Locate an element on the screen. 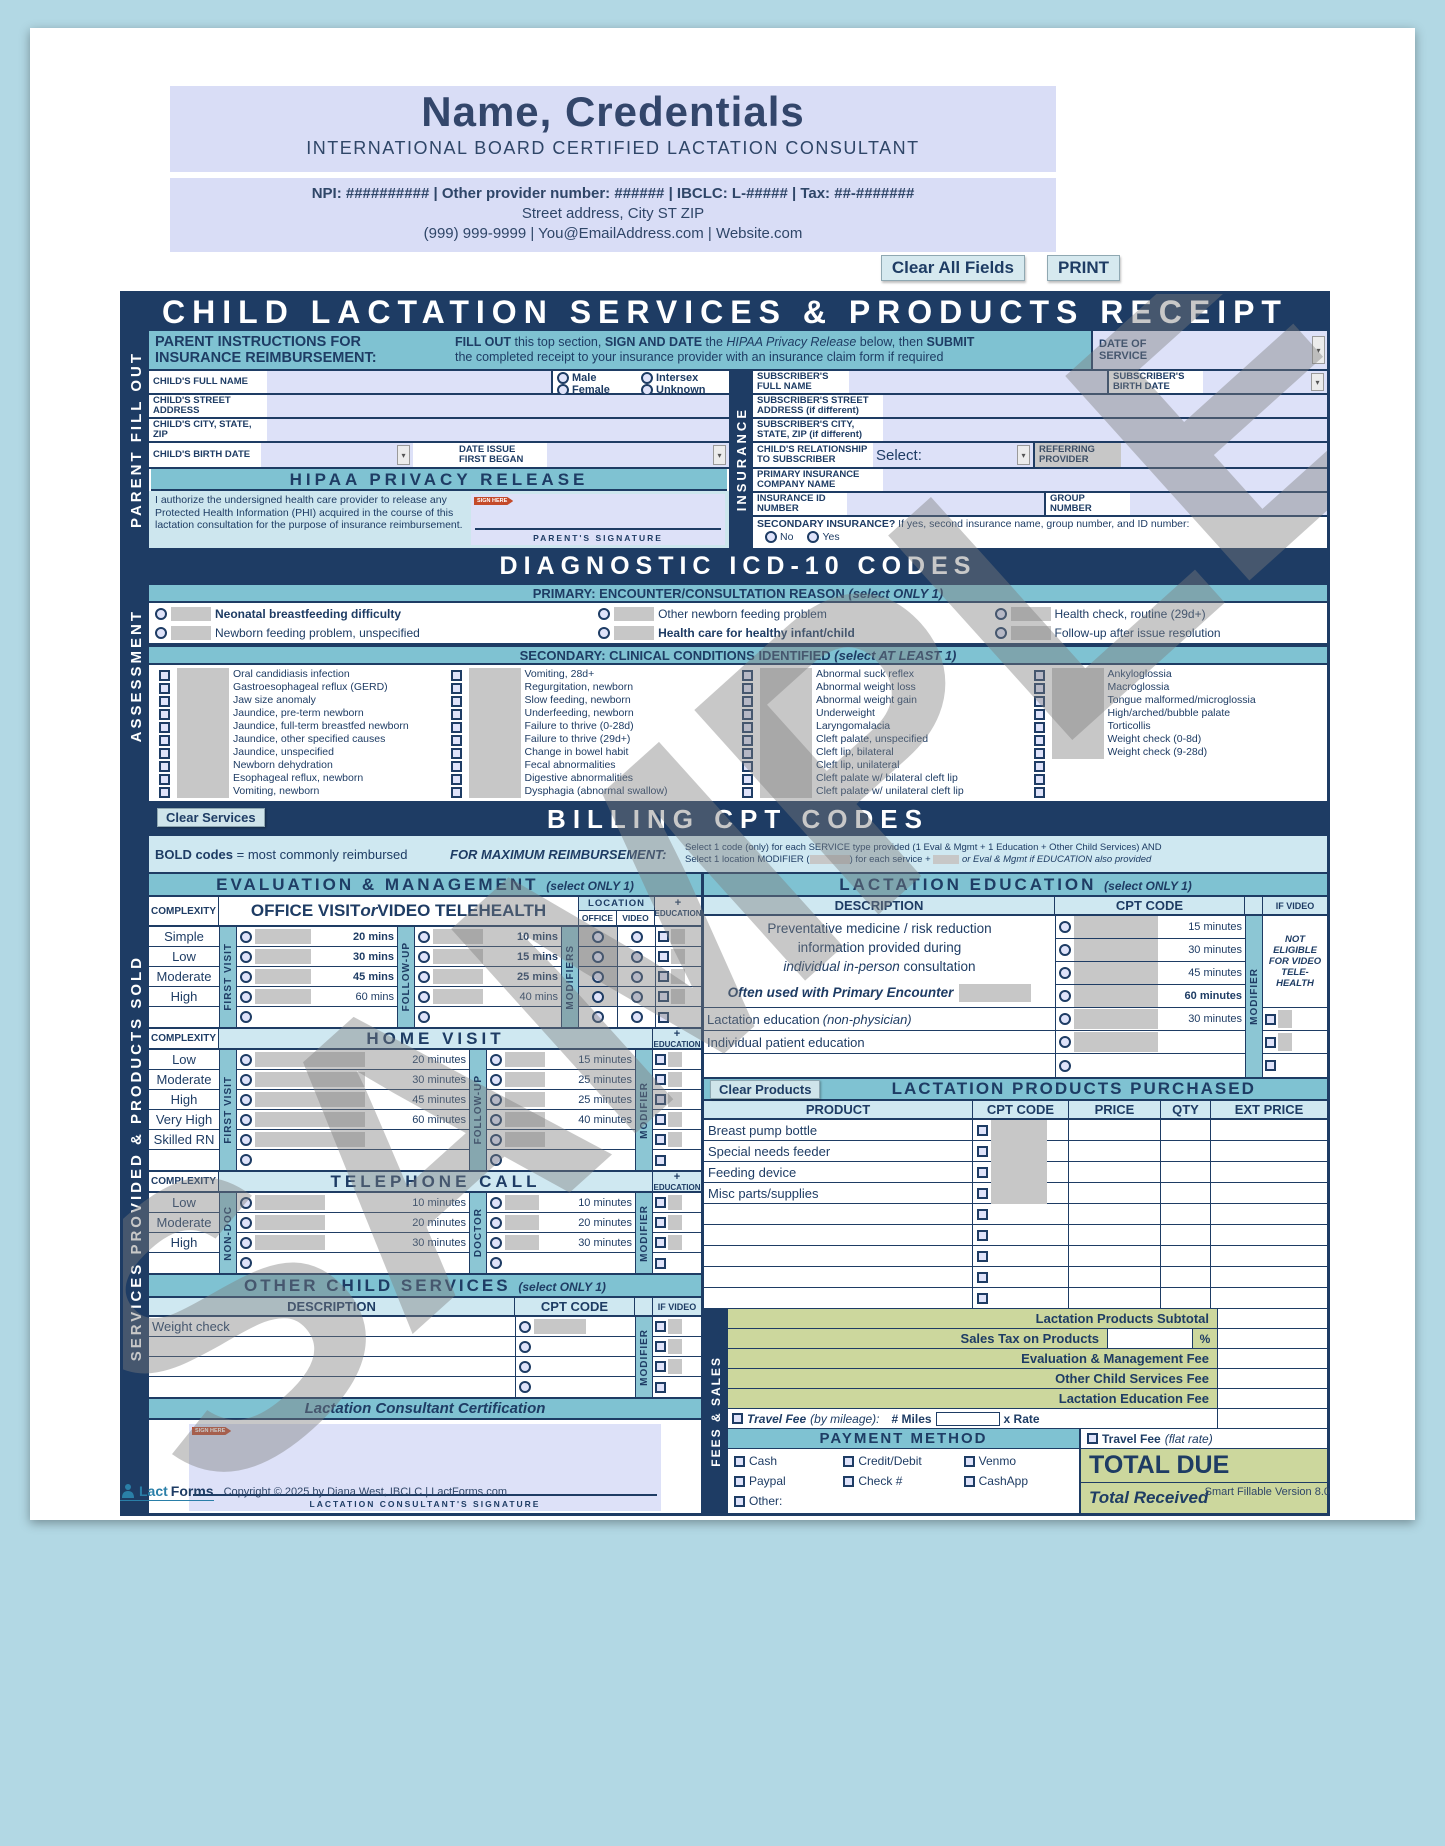 The width and height of the screenshot is (1445, 1846). subscriber-birthdate-input: ▾ is located at coordinates (1265, 382).